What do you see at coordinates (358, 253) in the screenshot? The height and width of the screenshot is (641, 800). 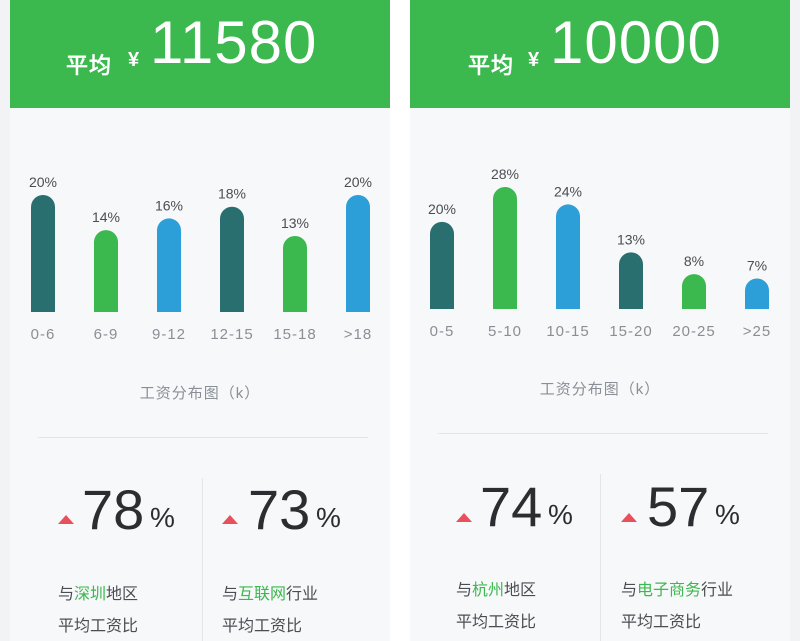 I see `bar->18` at bounding box center [358, 253].